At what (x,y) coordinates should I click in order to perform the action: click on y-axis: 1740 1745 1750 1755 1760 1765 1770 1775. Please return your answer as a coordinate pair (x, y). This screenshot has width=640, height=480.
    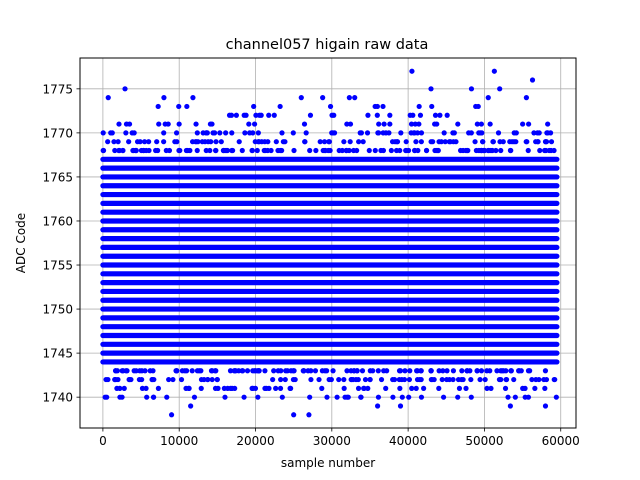
    Looking at the image, I should click on (61, 243).